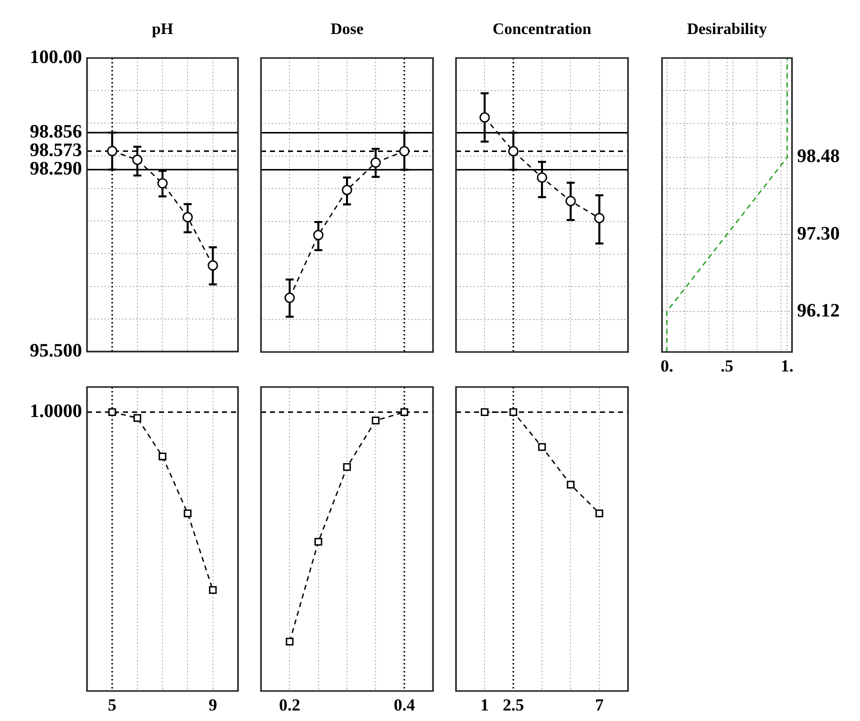 The height and width of the screenshot is (721, 860). I want to click on x-tick-label: 1., so click(787, 366).